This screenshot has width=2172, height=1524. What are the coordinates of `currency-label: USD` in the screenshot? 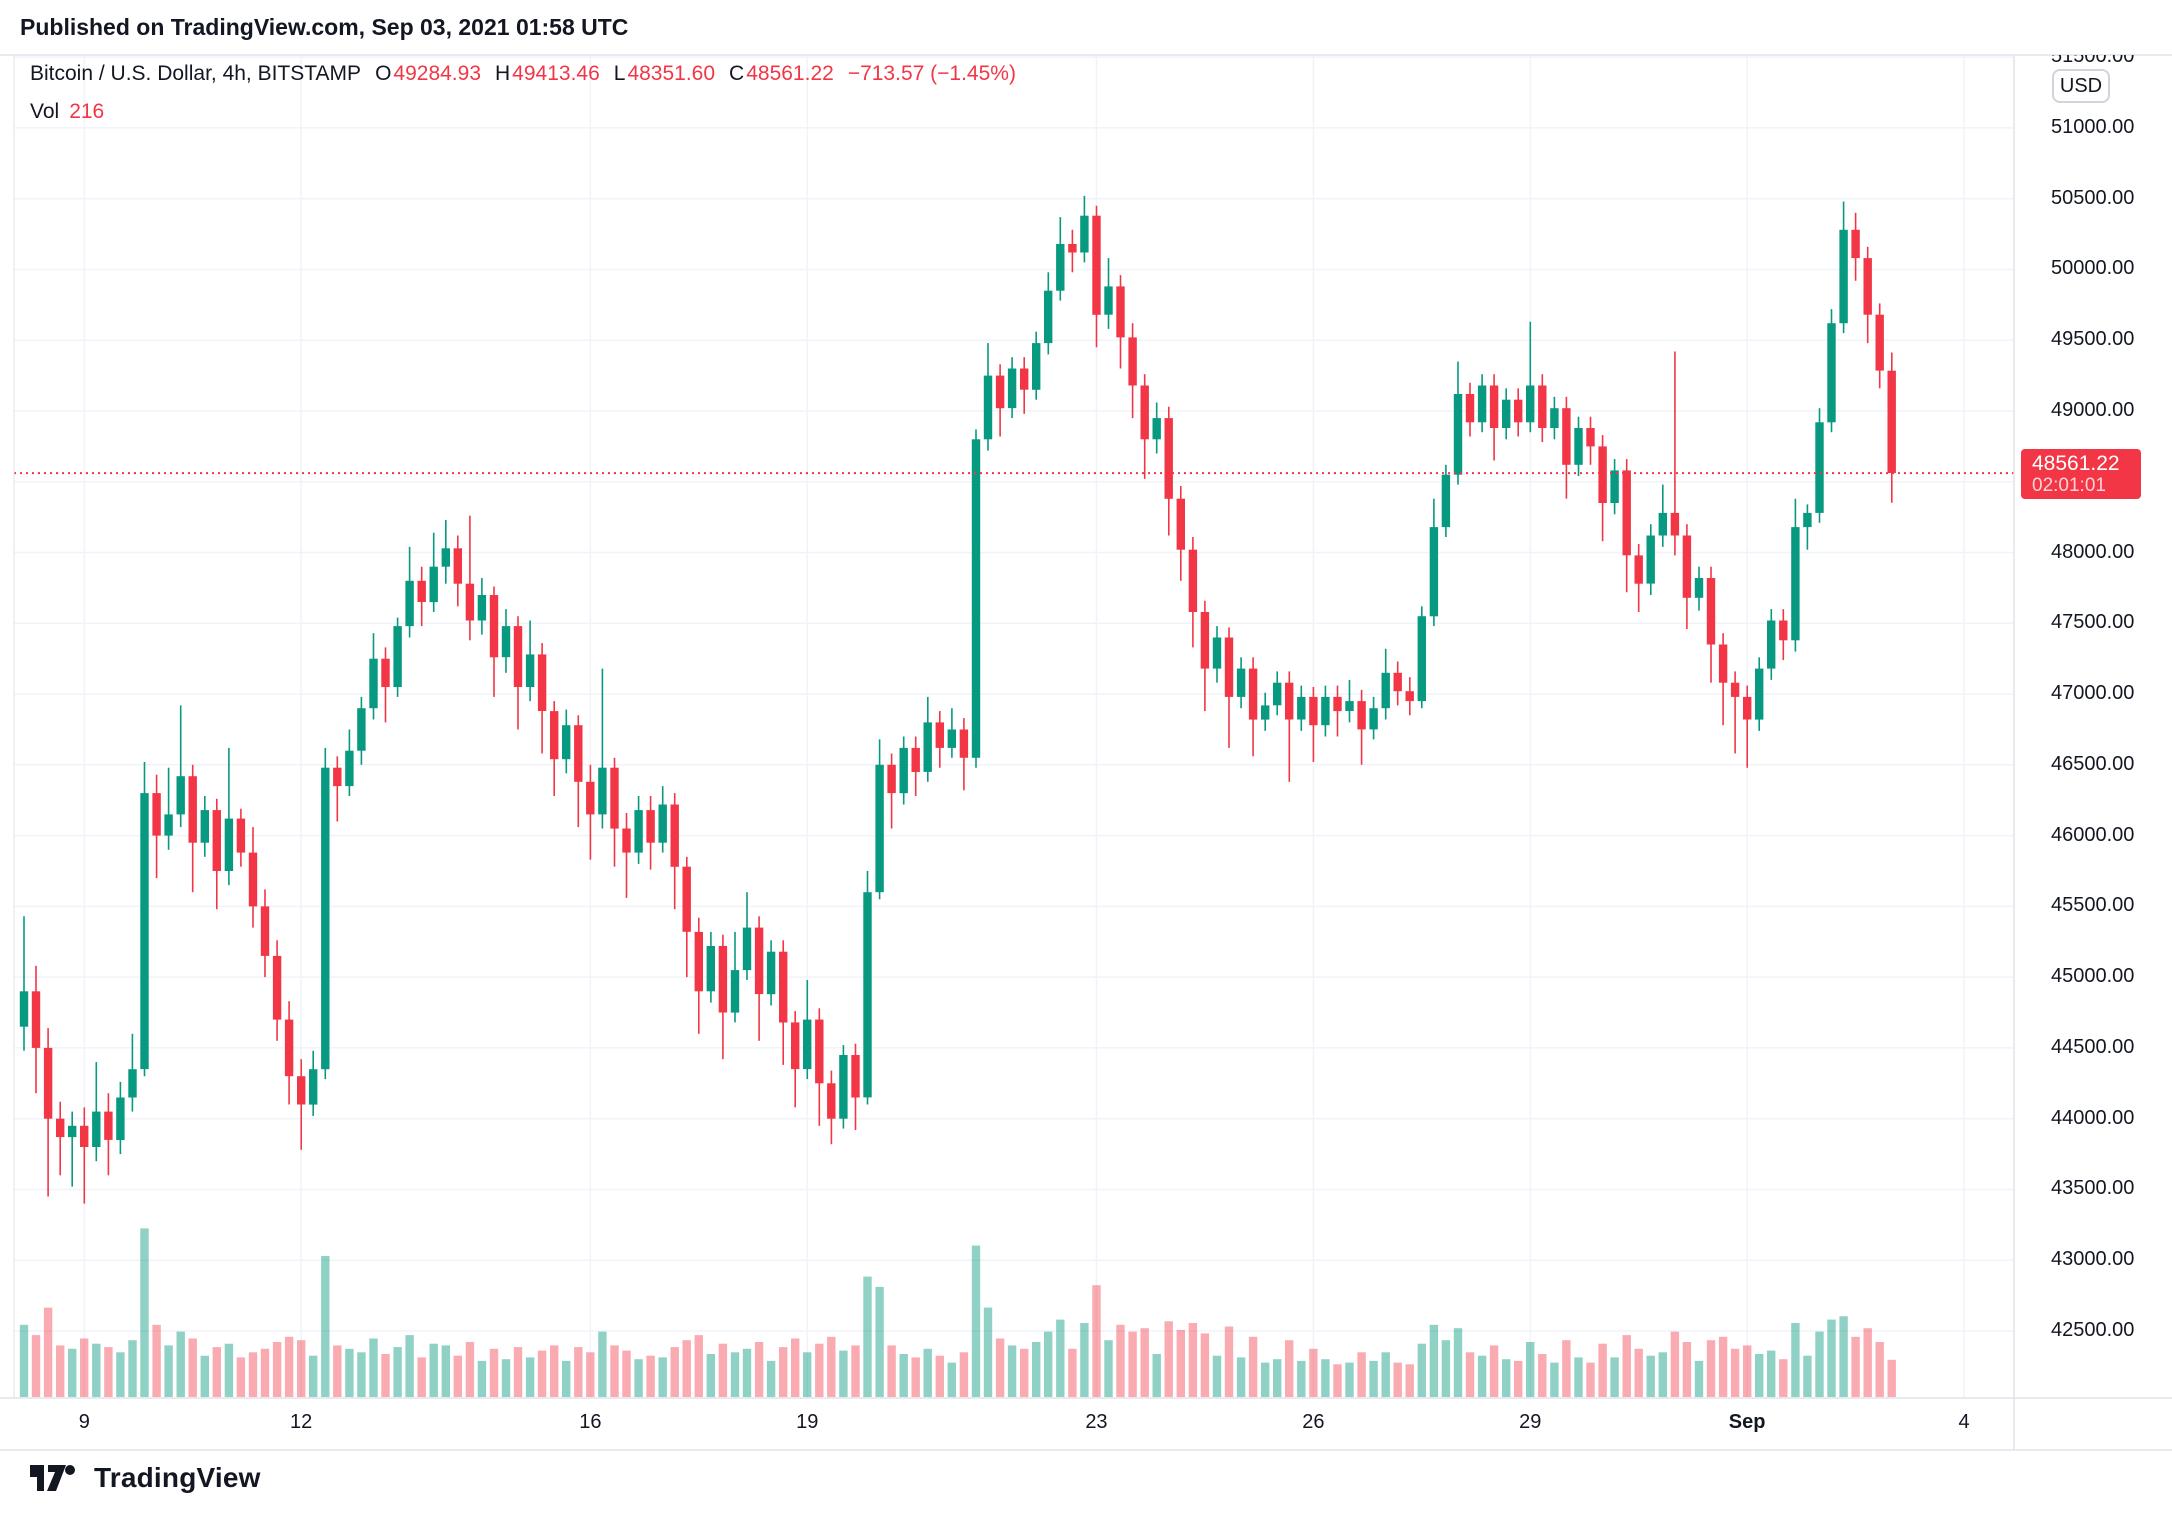 It's located at (2081, 85).